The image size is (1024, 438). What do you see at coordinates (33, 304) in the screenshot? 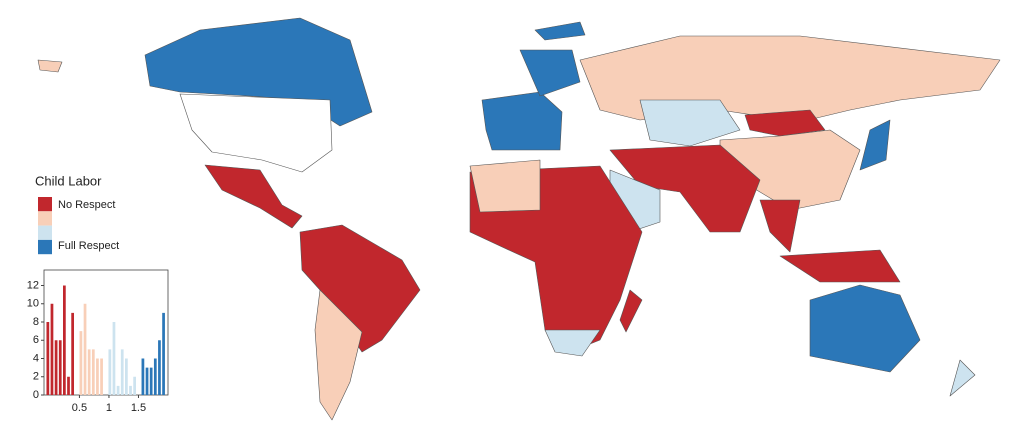
I see `y-tick-label: 10` at bounding box center [33, 304].